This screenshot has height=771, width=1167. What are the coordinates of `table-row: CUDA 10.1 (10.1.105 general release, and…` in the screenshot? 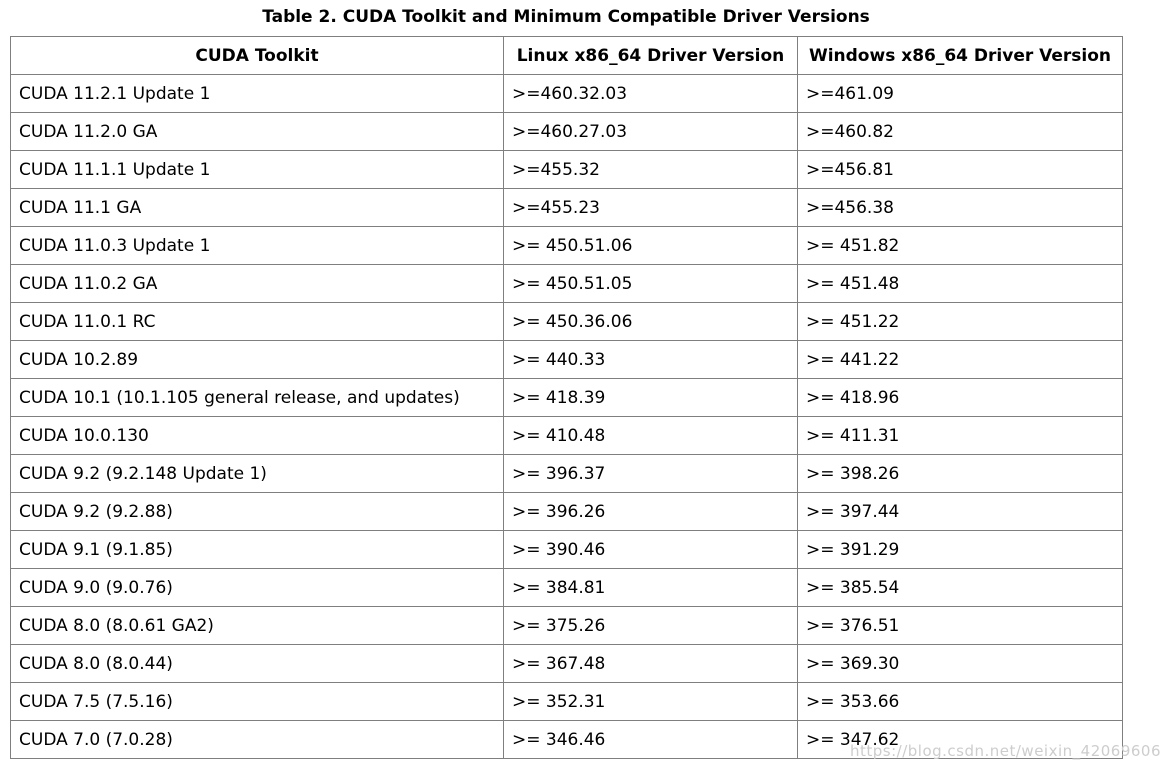 It's located at (566, 397).